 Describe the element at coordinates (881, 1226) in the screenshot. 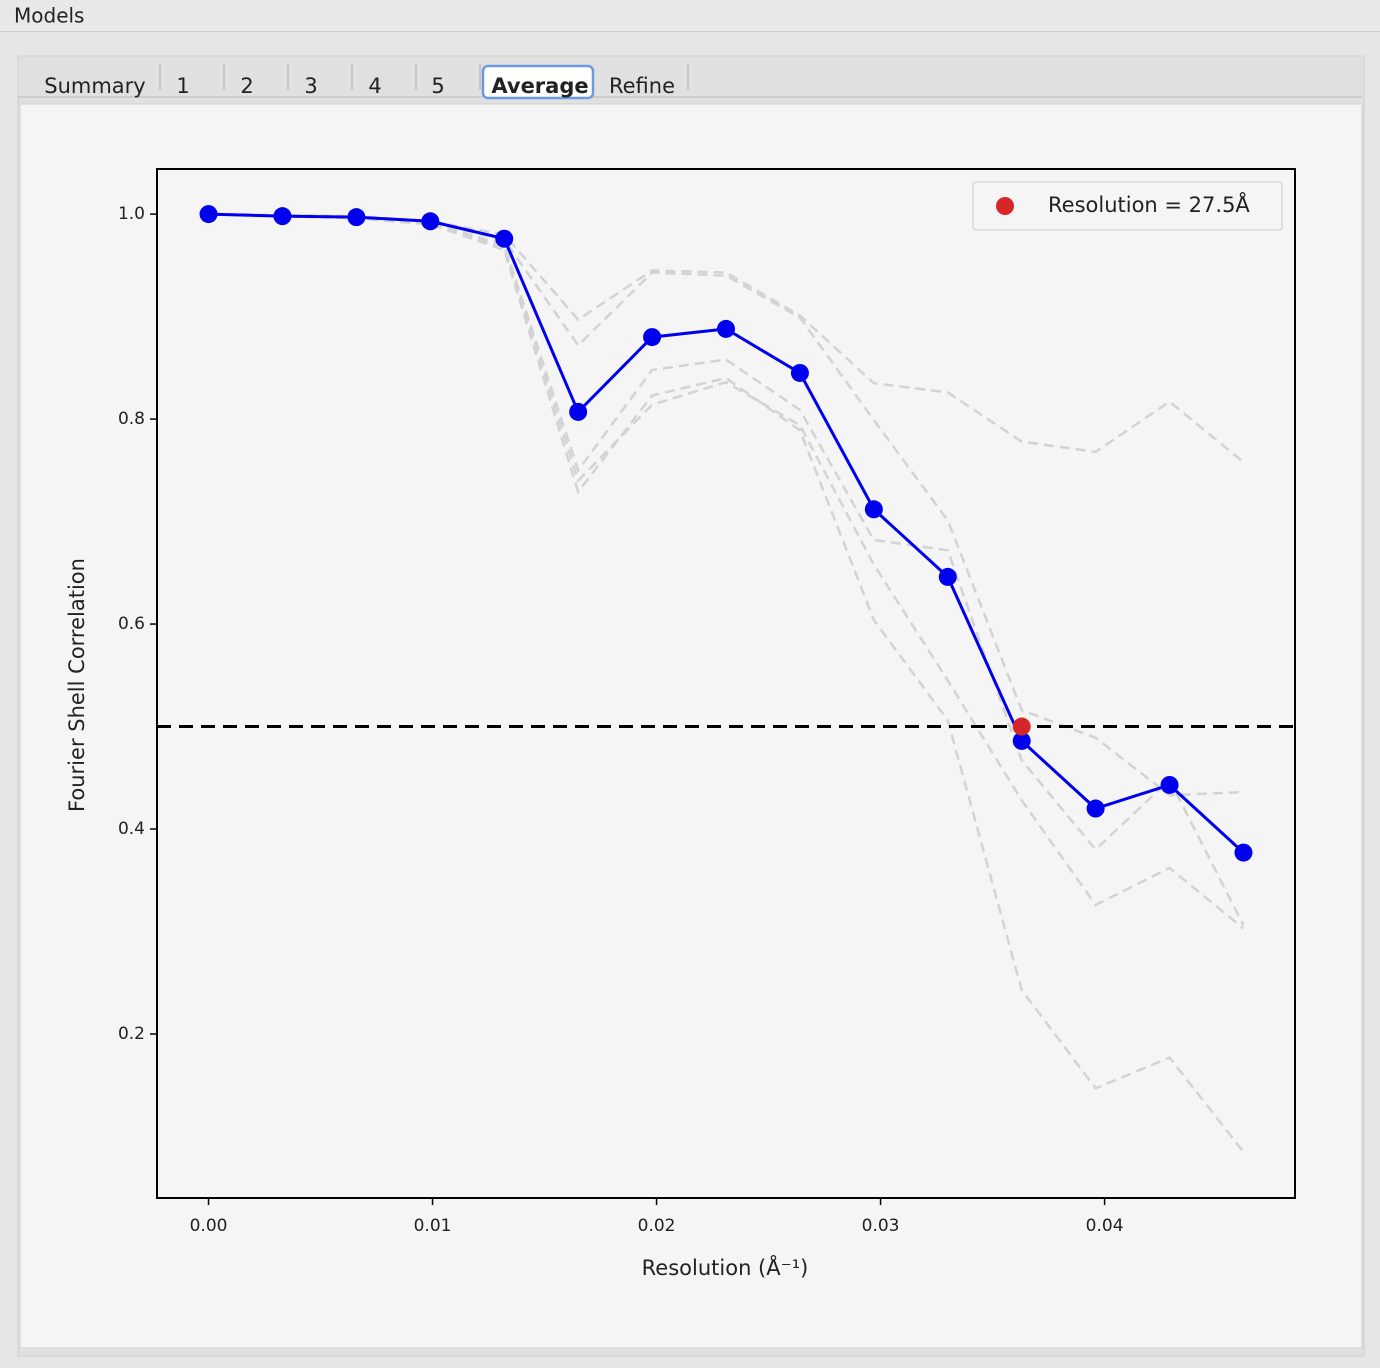

I see `x-tick-label: 0.03` at that location.